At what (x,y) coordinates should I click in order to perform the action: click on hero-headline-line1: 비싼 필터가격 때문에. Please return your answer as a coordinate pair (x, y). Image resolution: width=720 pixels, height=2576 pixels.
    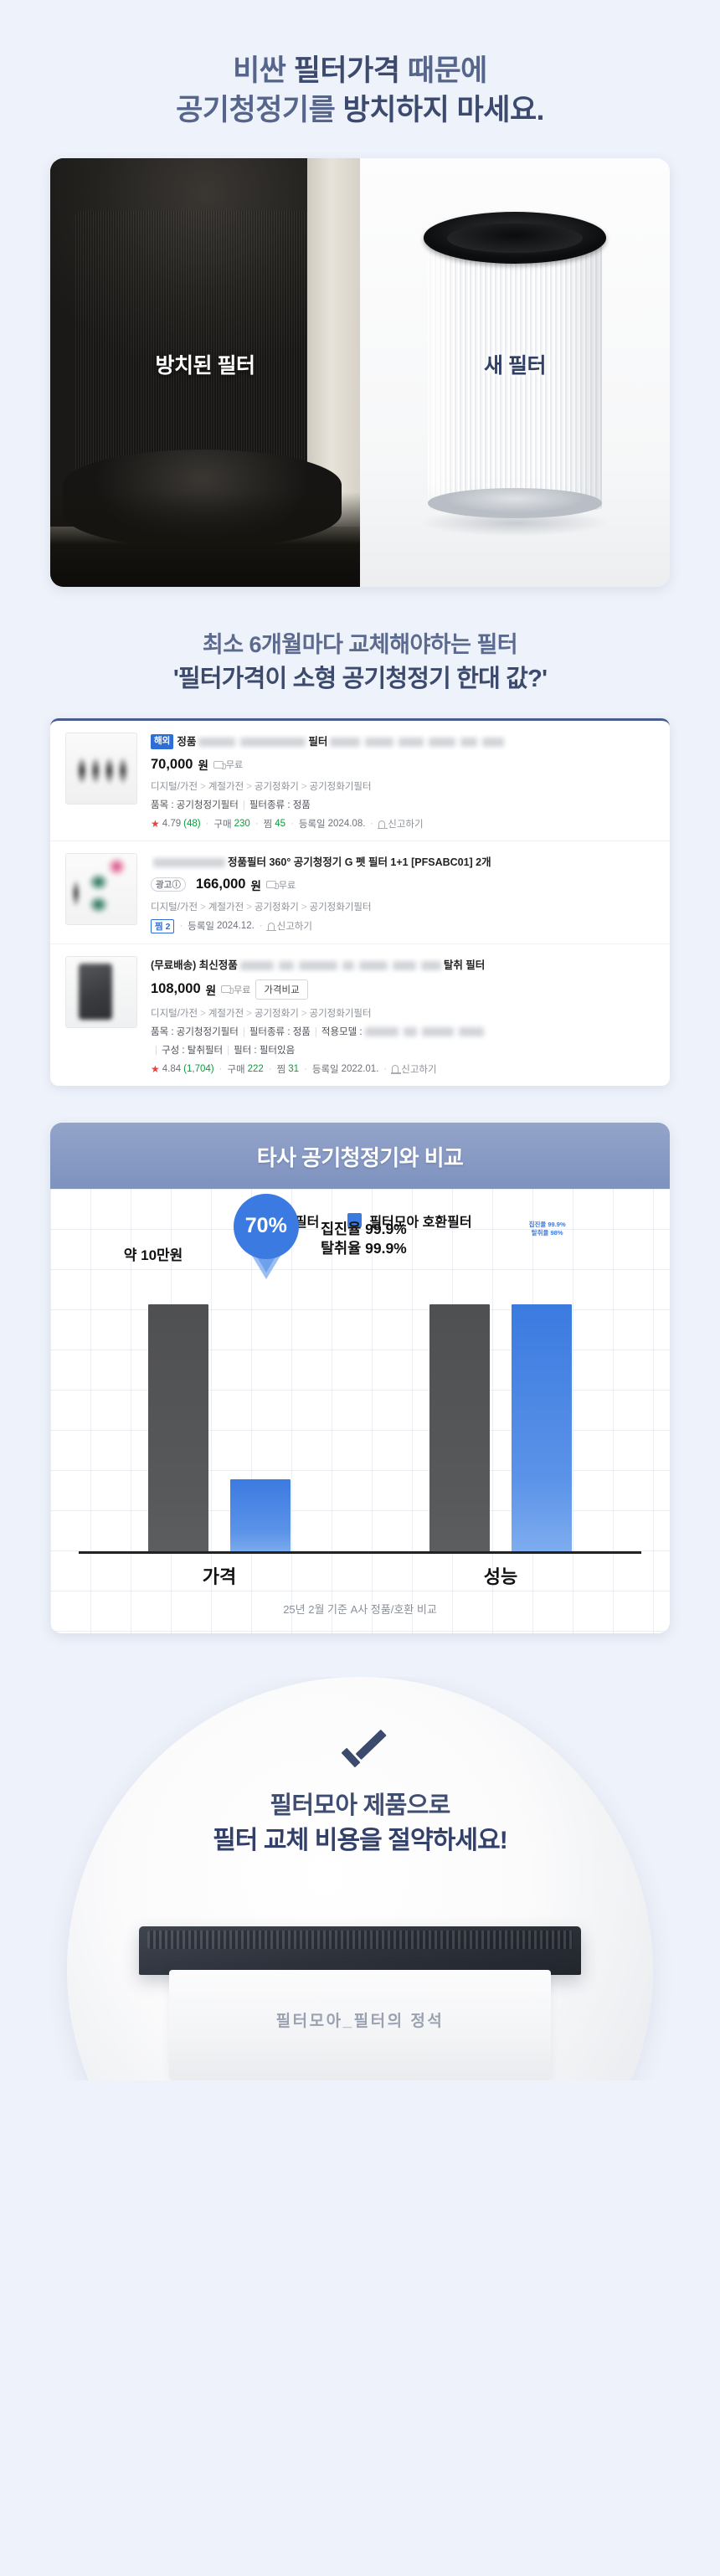
    Looking at the image, I should click on (360, 71).